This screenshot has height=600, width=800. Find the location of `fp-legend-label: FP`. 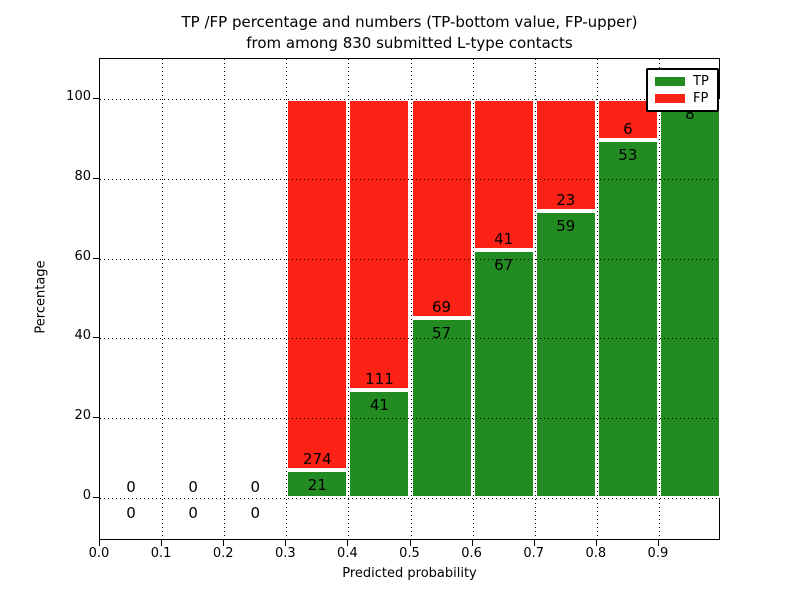

fp-legend-label: FP is located at coordinates (701, 98).